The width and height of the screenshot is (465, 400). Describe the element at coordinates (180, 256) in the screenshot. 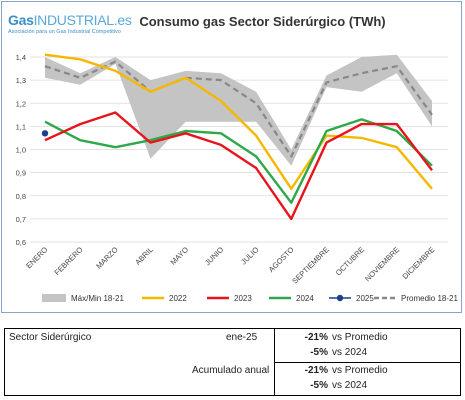

I see `x-tick-label: MAYO` at that location.